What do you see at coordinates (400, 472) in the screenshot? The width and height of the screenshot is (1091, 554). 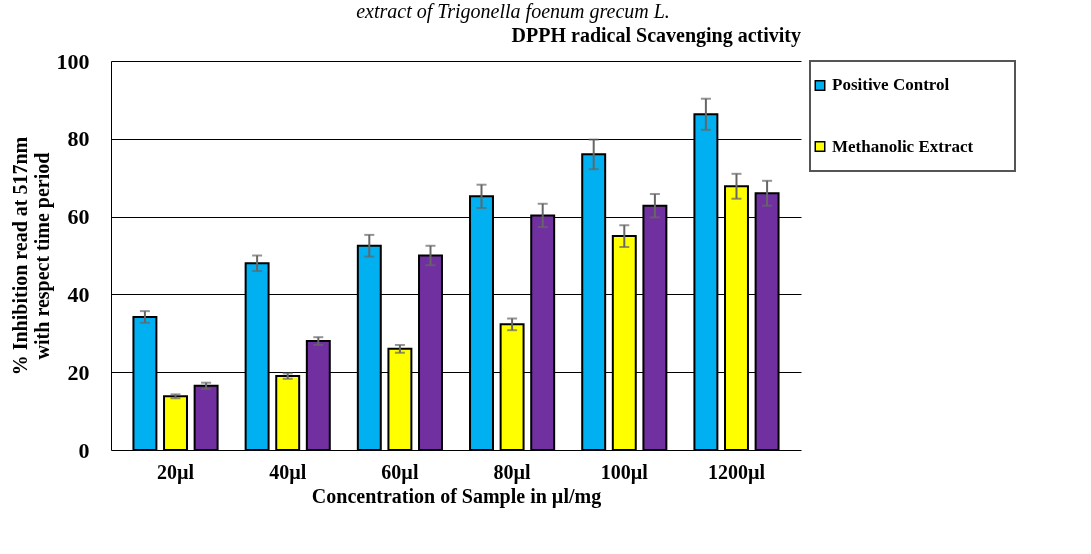 I see `x-tick-label: 60µl` at bounding box center [400, 472].